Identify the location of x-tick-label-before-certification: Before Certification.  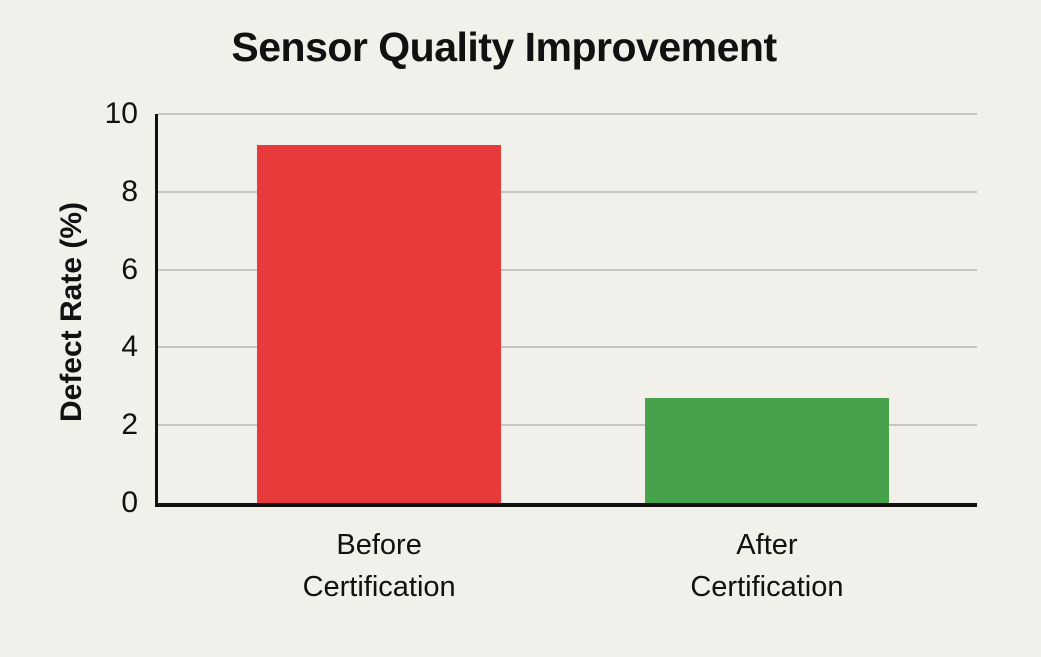
(379, 566).